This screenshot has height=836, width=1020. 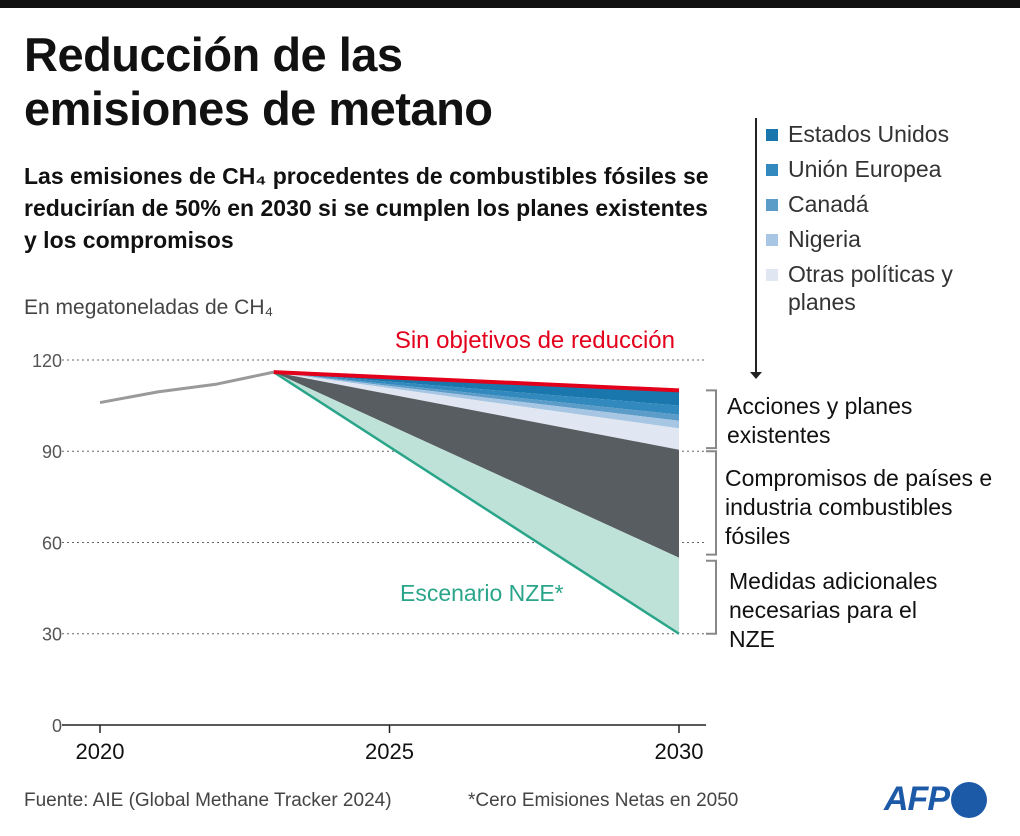 I want to click on nze-label: Escenario NZE*, so click(x=482, y=593).